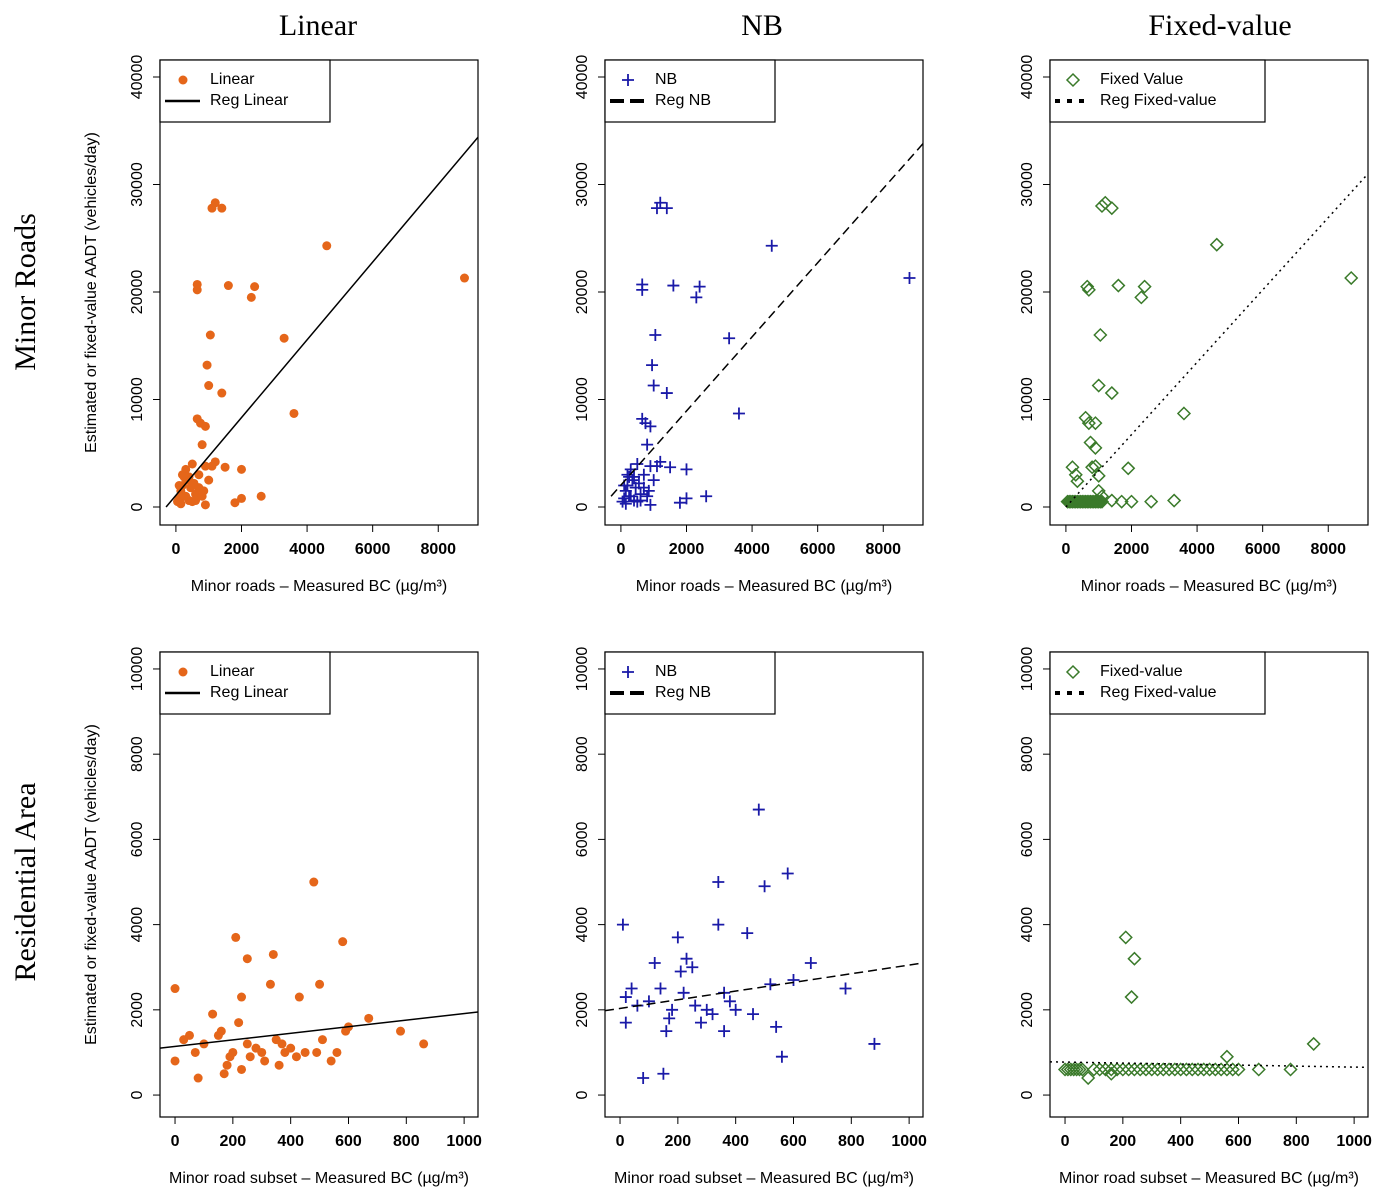 This screenshot has width=1375, height=1190. Describe the element at coordinates (1328, 549) in the screenshot. I see `x-tick-label: 8000` at that location.